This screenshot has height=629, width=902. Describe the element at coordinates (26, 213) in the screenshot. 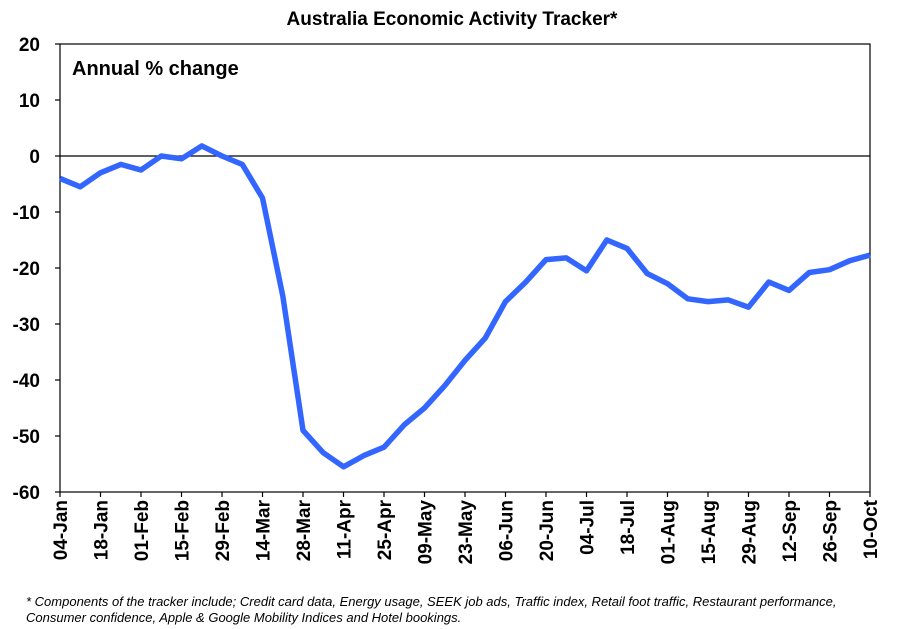

I see `y-tick-label: -10` at that location.